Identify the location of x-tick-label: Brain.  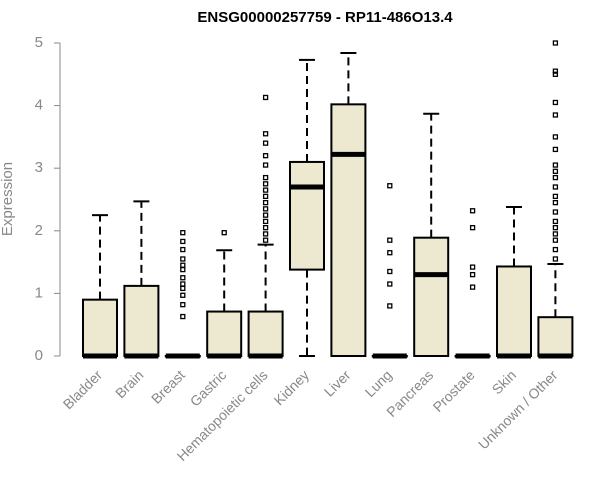
(129, 384).